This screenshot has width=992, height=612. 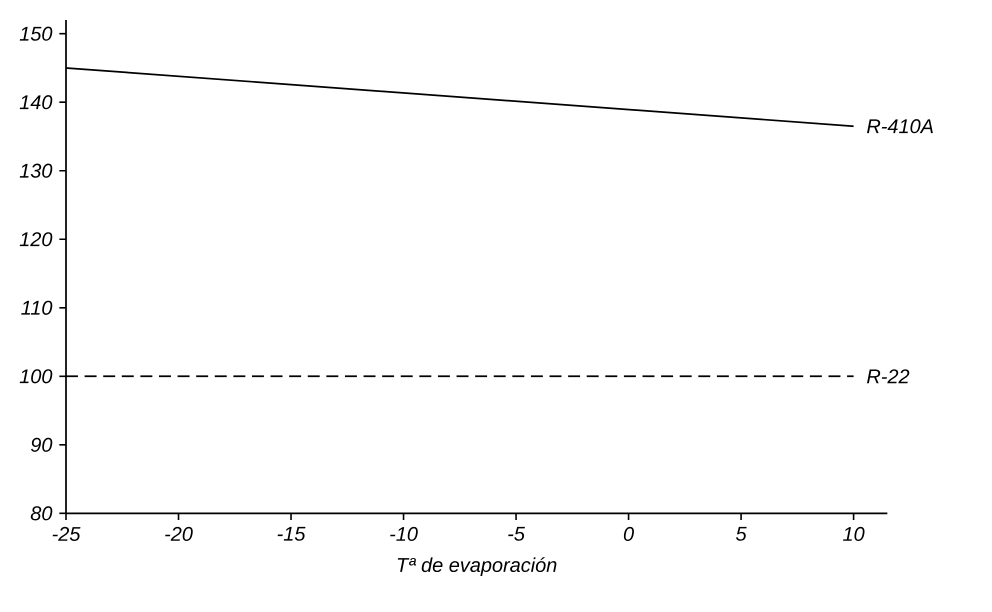 I want to click on y-tick-label: 80, so click(x=41, y=513).